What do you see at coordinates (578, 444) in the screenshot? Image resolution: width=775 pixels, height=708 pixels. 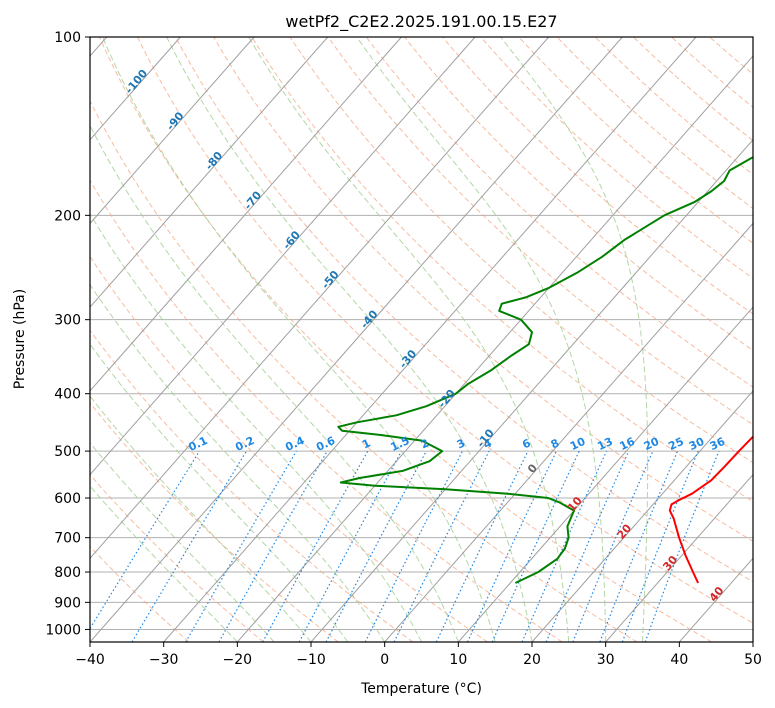 I see `mixing-ratio-label: 10` at bounding box center [578, 444].